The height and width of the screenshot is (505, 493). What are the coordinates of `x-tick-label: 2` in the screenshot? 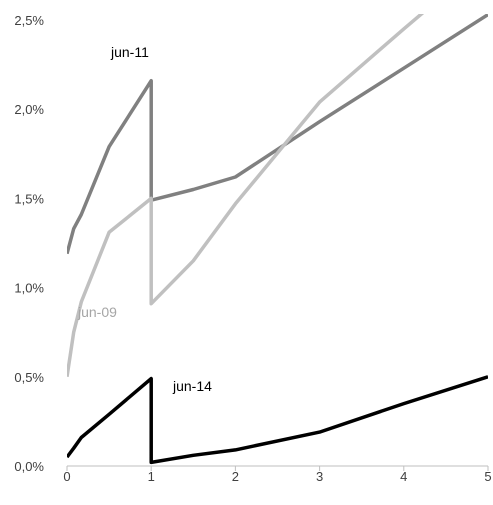 It's located at (235, 476).